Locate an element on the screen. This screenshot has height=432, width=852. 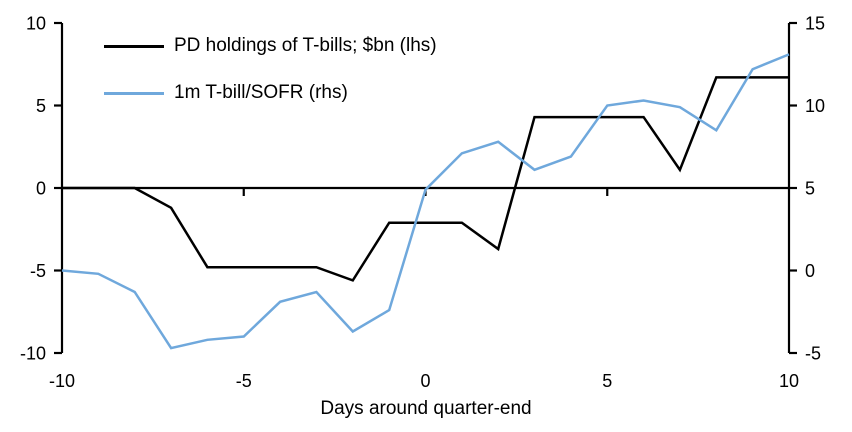
legend-label: PD holdings of T-bills; $bn (lhs) is located at coordinates (305, 45).